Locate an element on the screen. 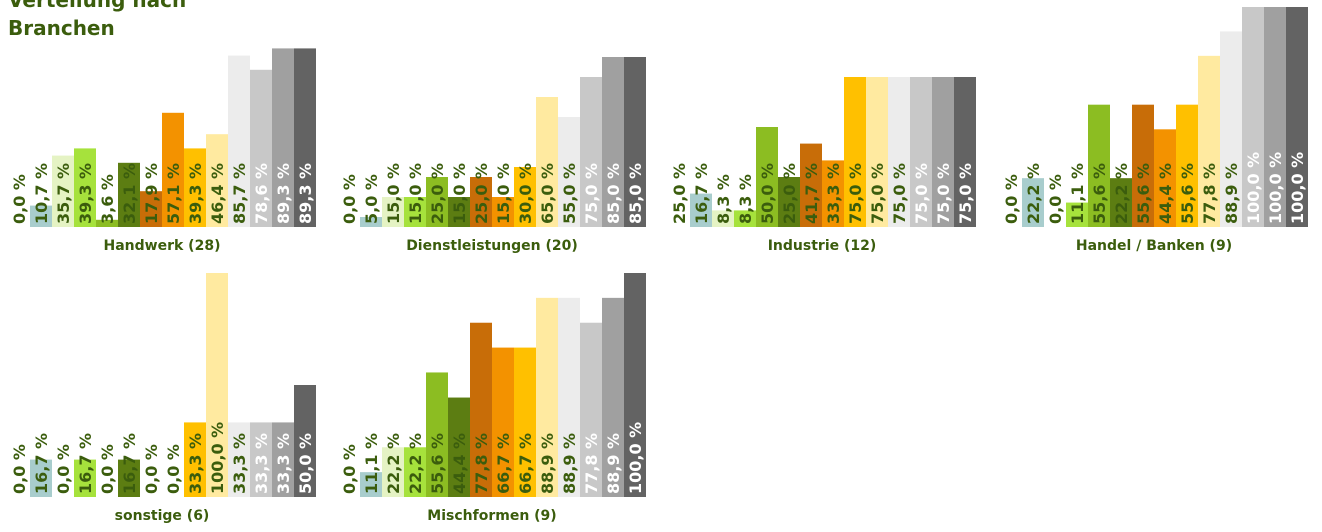  title-line-1: Verteilung nach is located at coordinates (97, 6).